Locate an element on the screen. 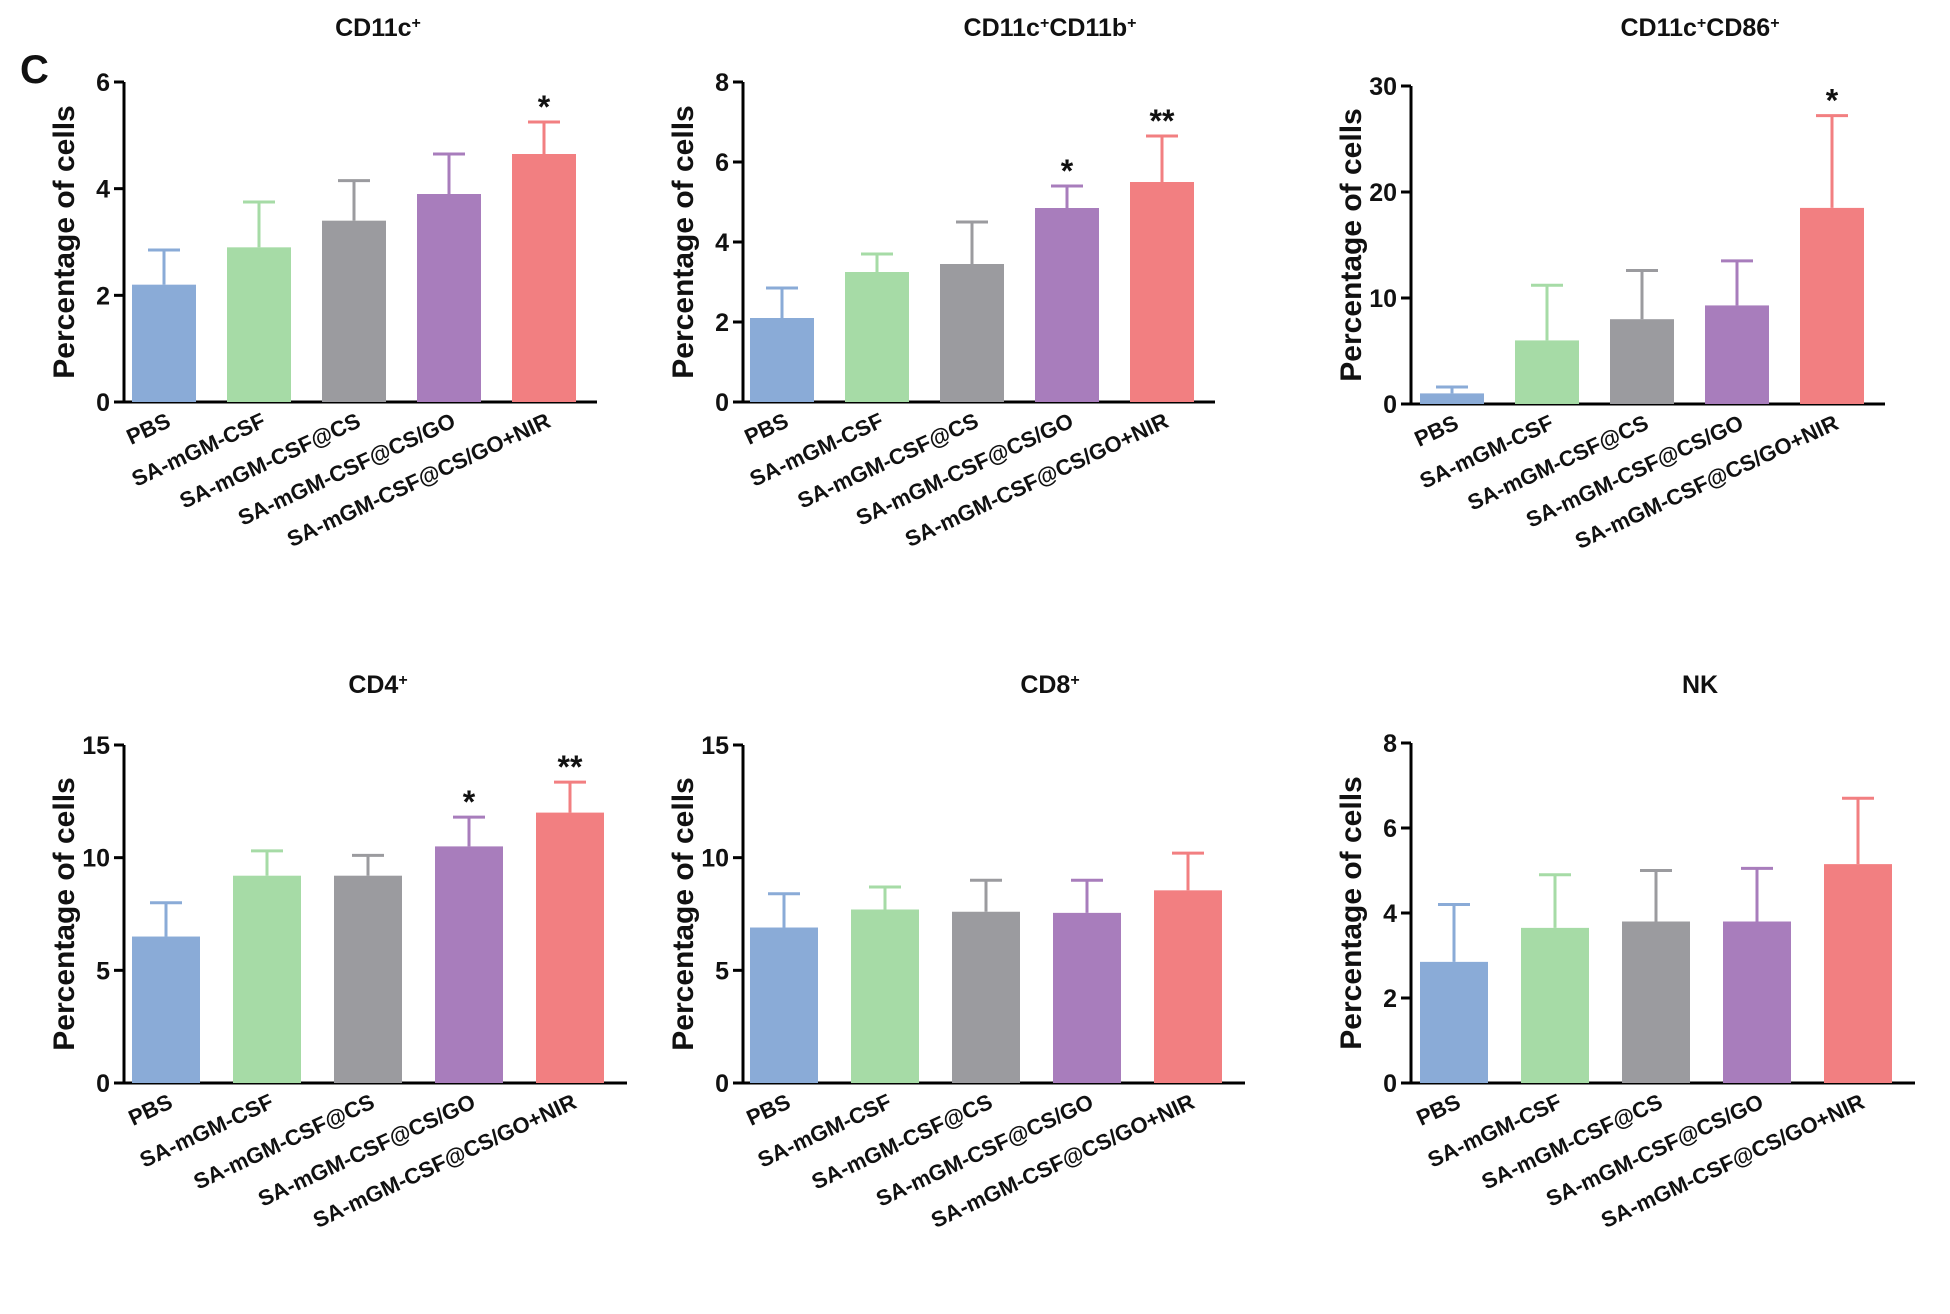 The image size is (1950, 1314). chart-2-category-label: PBS is located at coordinates (1437, 431).